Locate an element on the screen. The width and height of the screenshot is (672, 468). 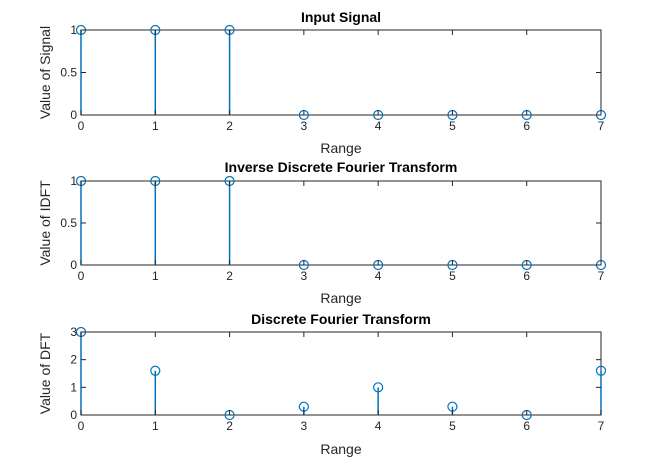
chart-title: Inverse Discrete Fourier Transform is located at coordinates (341, 167).